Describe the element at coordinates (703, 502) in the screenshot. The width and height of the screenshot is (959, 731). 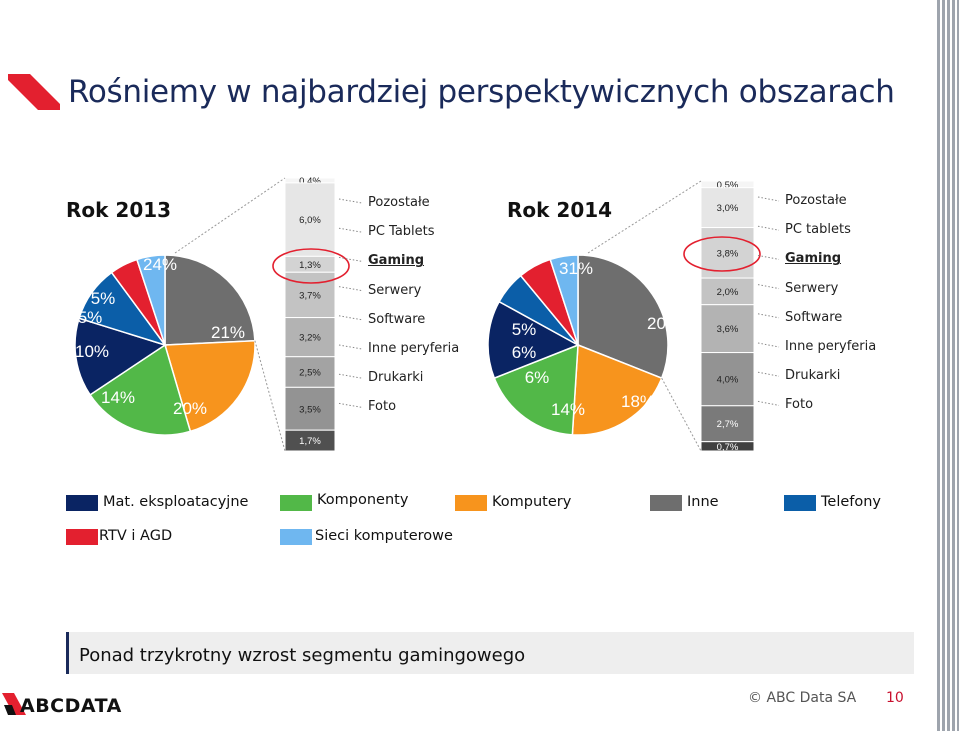
I see `legend-label-inne: Inne` at that location.